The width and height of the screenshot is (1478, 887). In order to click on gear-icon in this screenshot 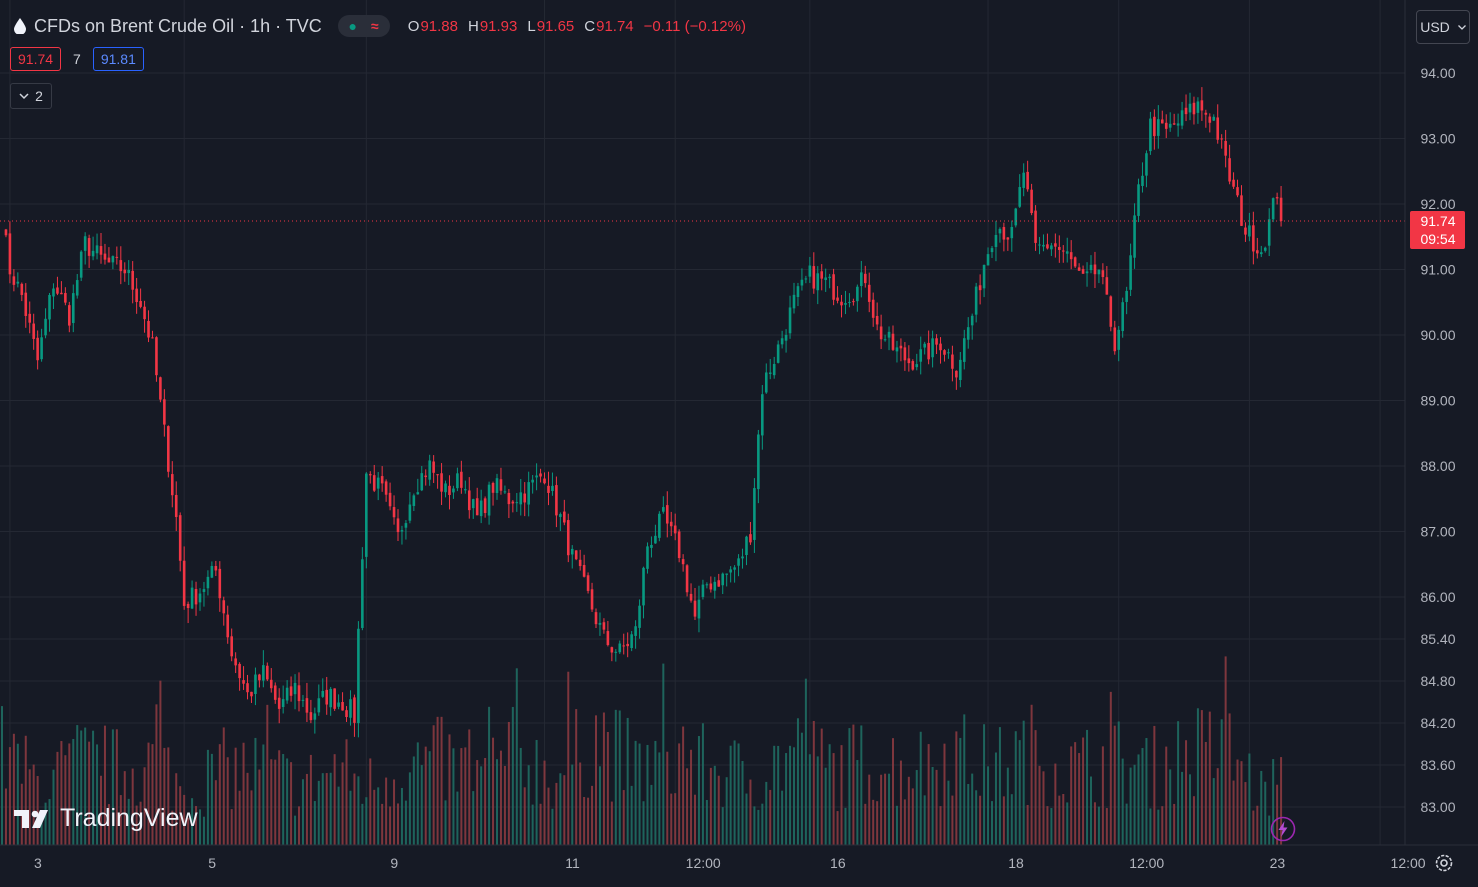, I will do `click(1444, 863)`.